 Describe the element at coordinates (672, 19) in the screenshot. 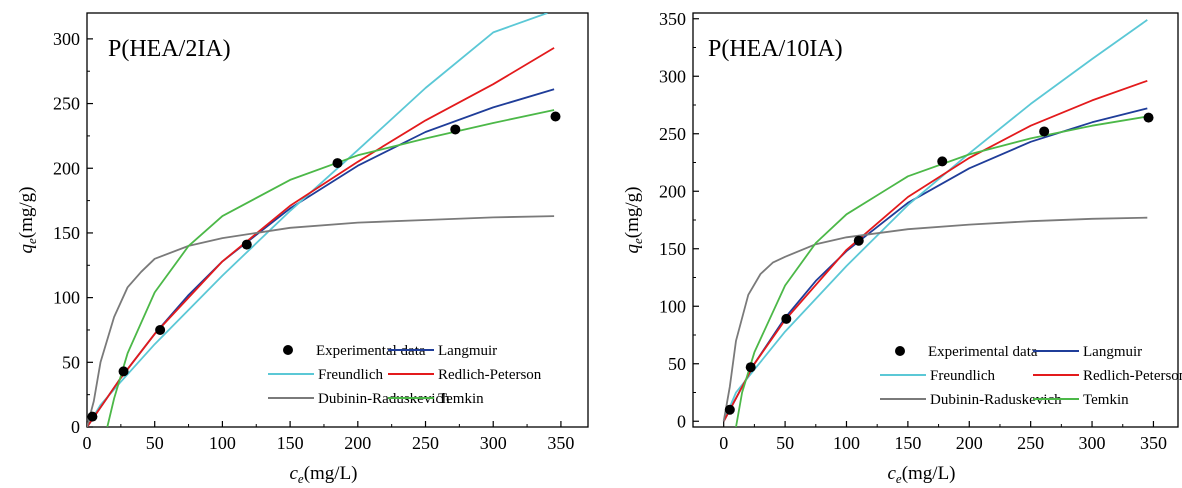

I see `y-tick-label: 350` at that location.